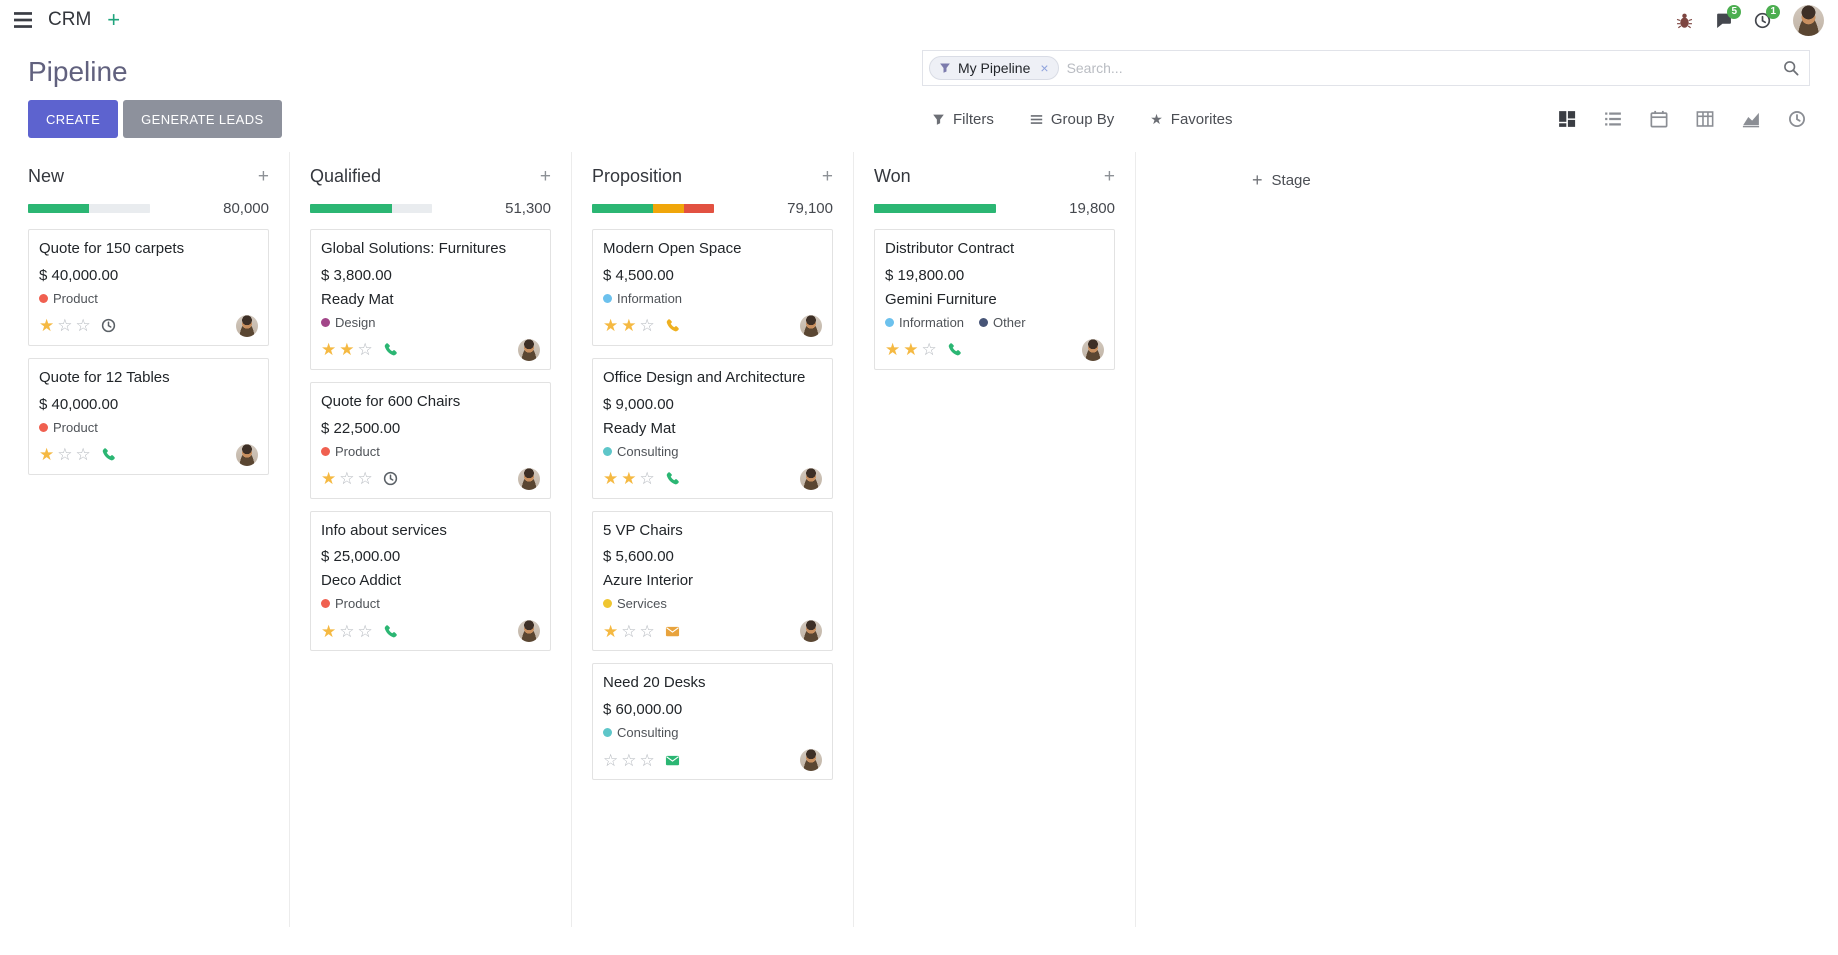 The width and height of the screenshot is (1838, 955). What do you see at coordinates (79, 404) in the screenshot?
I see `card-expected-revenue: $ 40,000.00` at bounding box center [79, 404].